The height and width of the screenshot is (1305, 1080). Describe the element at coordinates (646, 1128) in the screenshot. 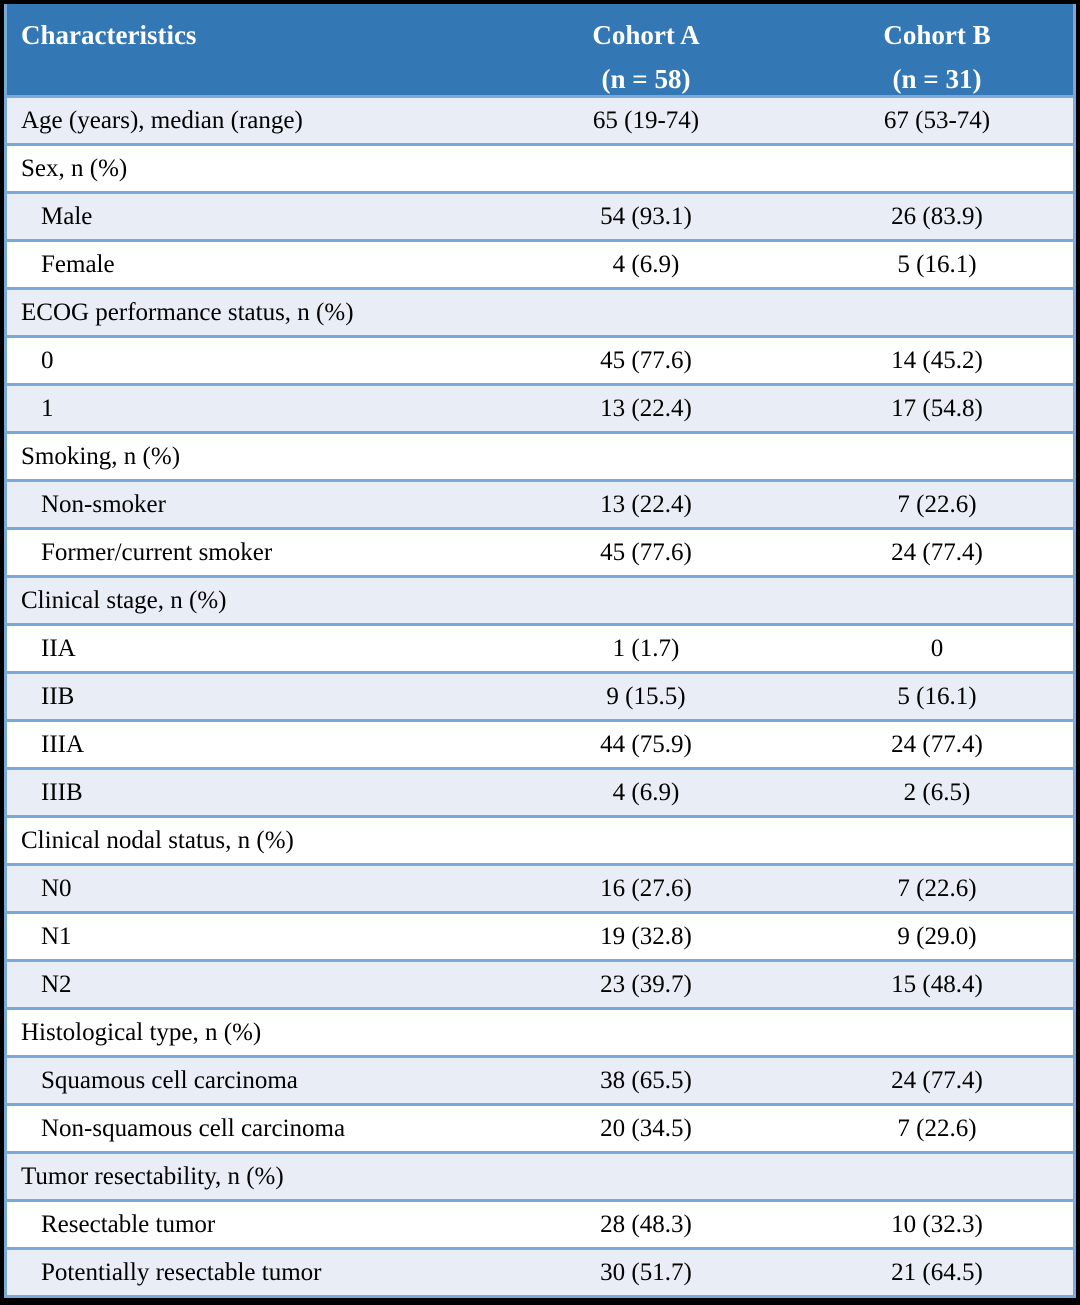

I see `cohort-a-value-cell: 20 (34.5)` at that location.